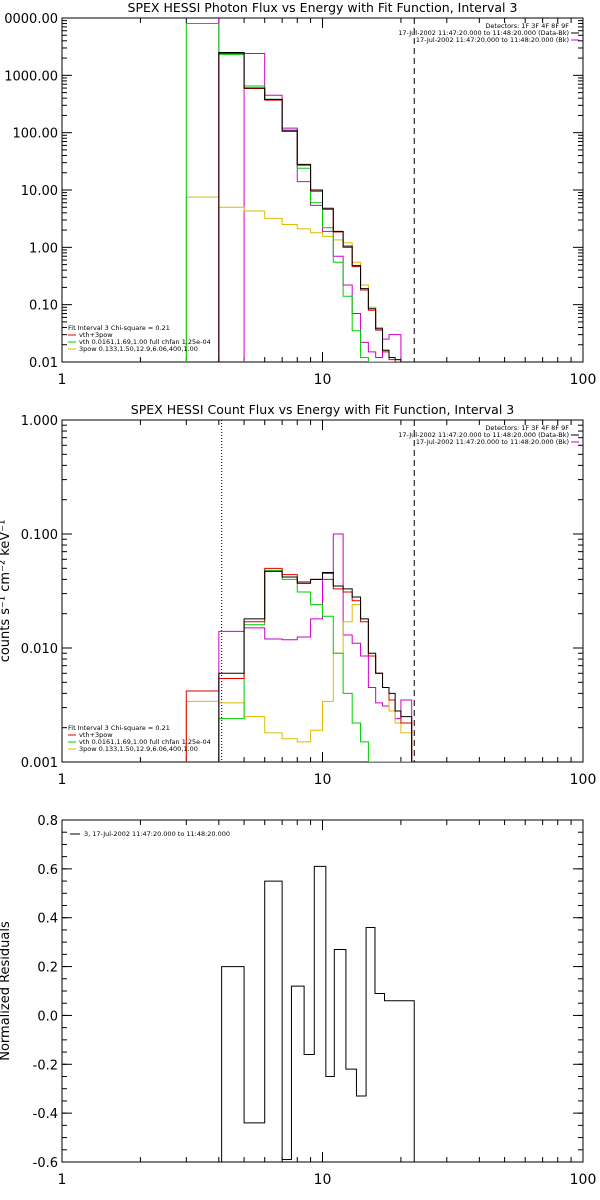  What do you see at coordinates (31, 76) in the screenshot?
I see `y-tick-label: 1000.00` at bounding box center [31, 76].